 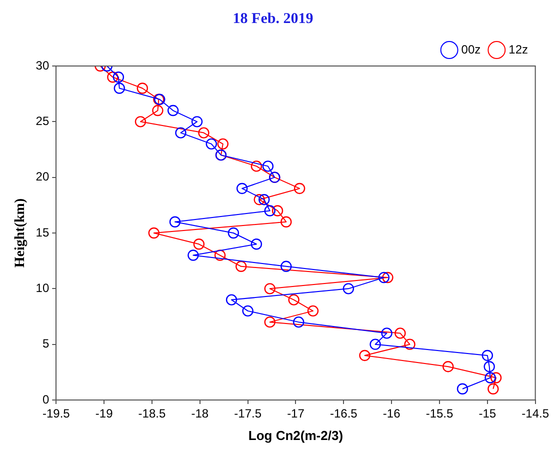 I want to click on x-tick-label: -19.5, so click(x=56, y=413).